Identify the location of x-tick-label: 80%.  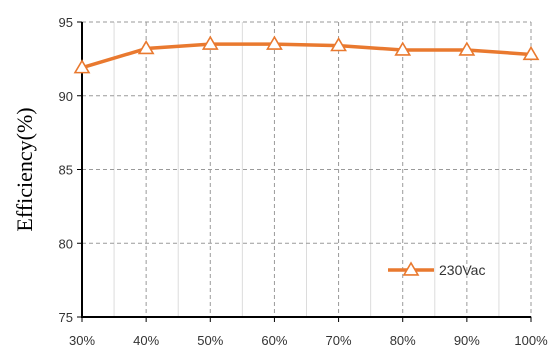
(403, 340).